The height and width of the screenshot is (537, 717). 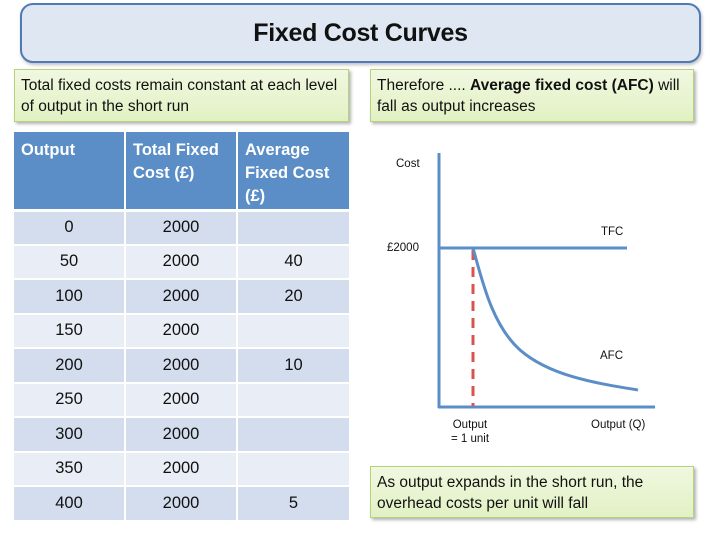 I want to click on header-output: Output, so click(x=70, y=172).